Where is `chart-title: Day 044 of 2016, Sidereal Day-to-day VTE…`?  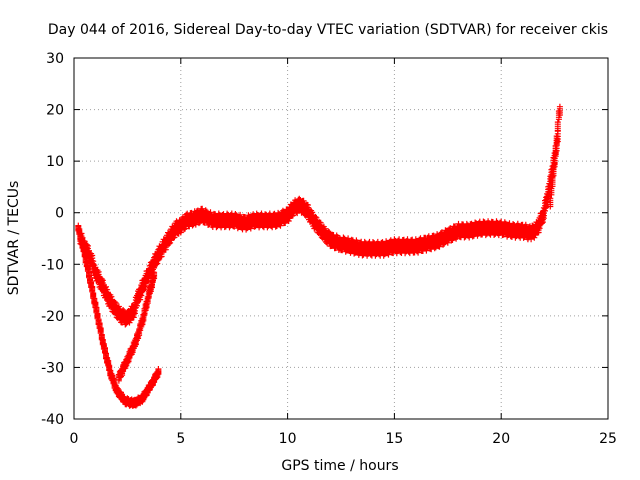
chart-title: Day 044 of 2016, Sidereal Day-to-day VTE… is located at coordinates (328, 30).